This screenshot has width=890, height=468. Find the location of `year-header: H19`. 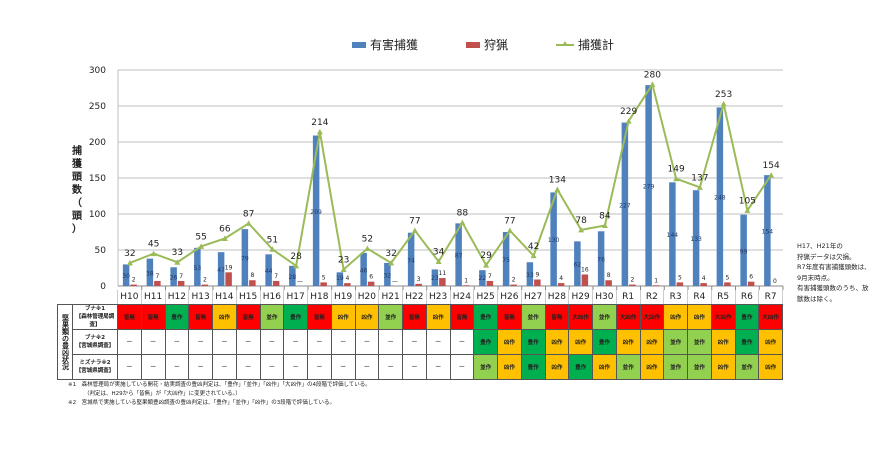

year-header: H19 is located at coordinates (343, 297).